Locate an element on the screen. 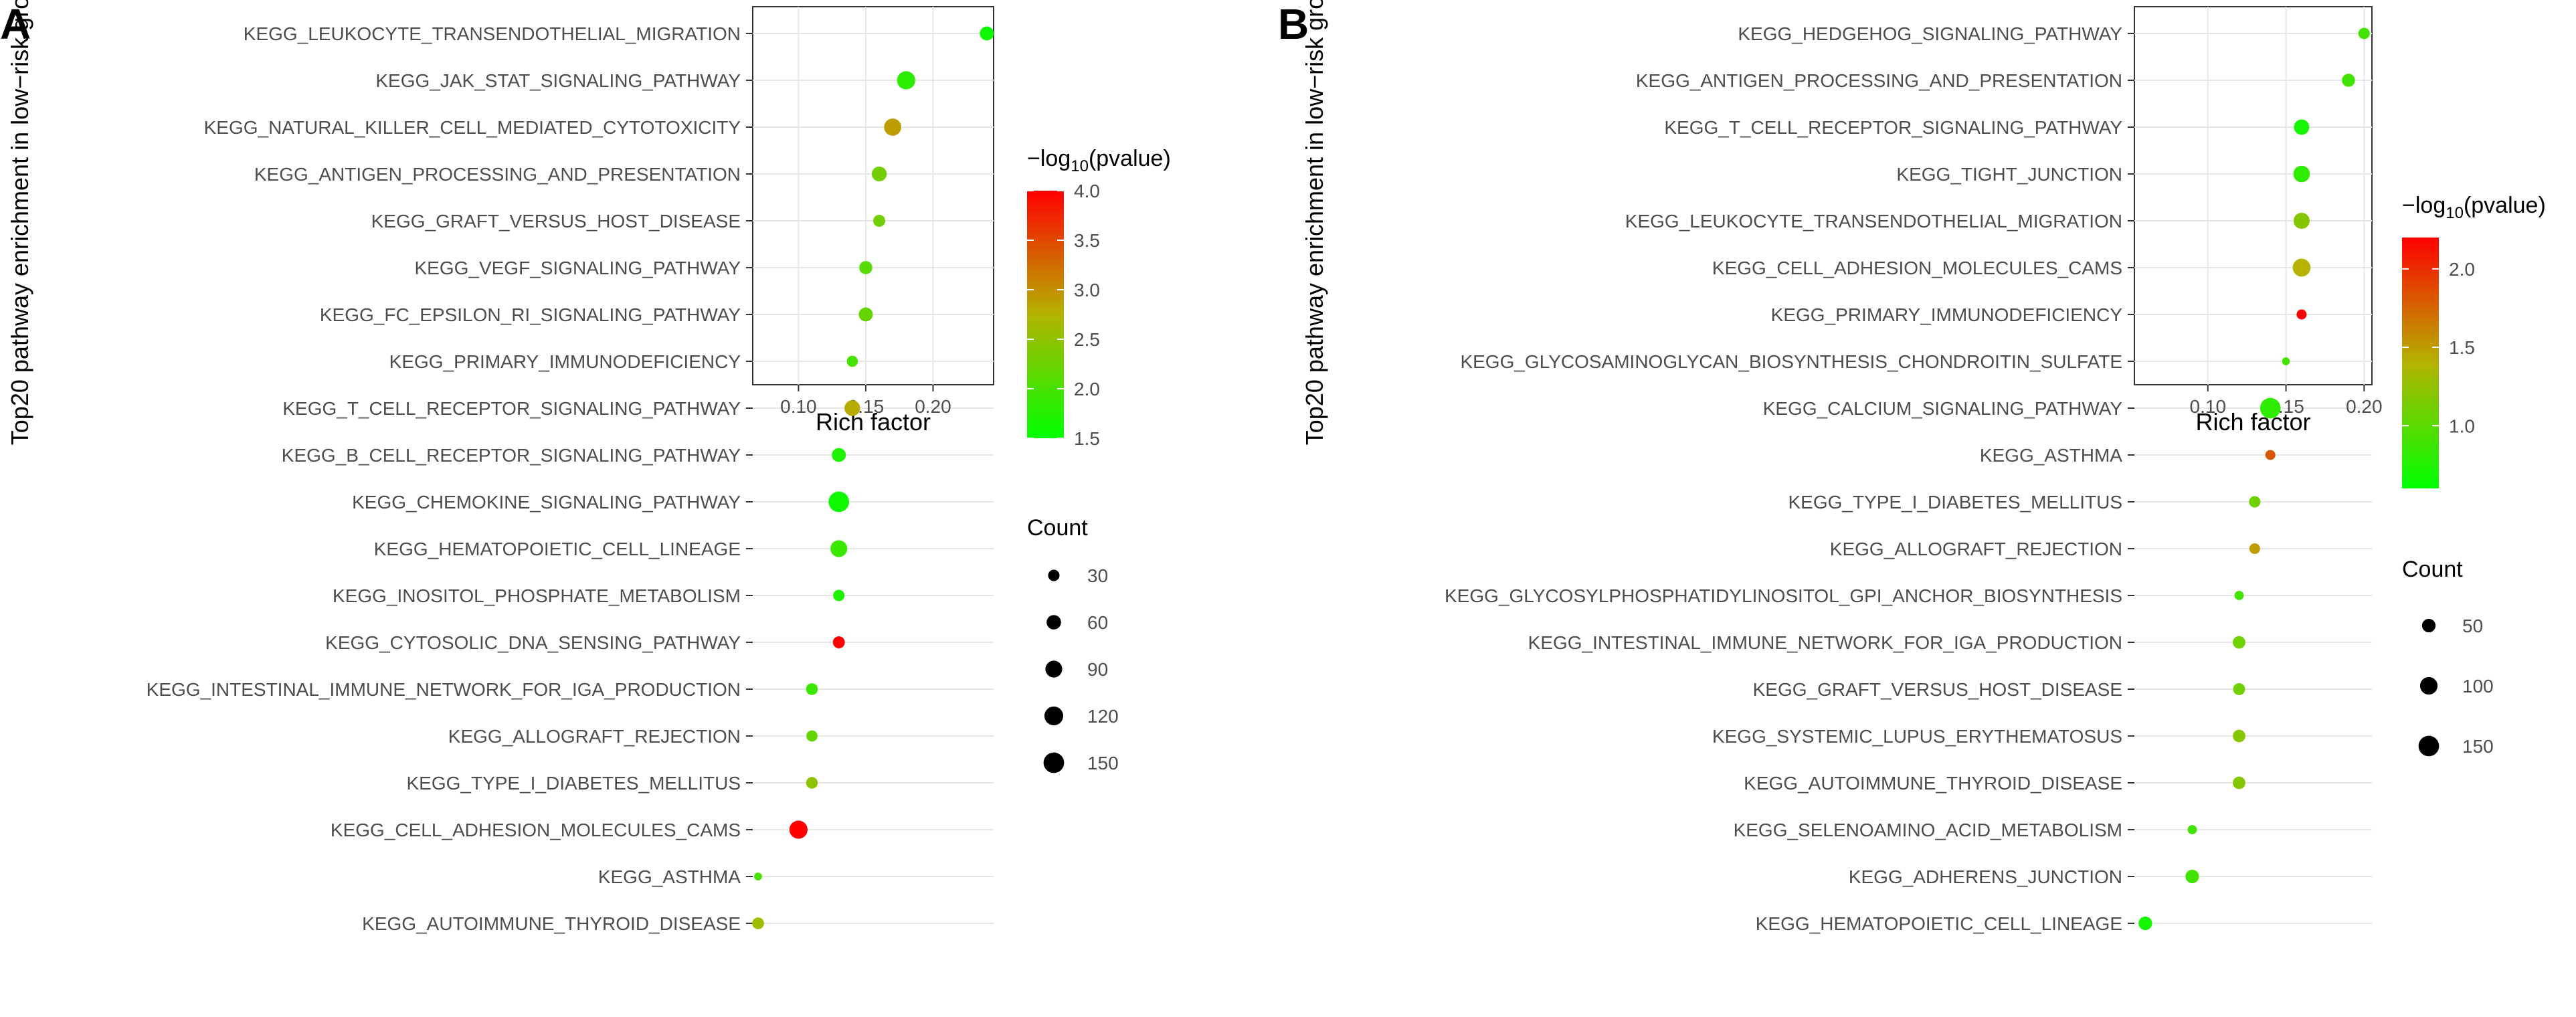  size-legend-label: 90 is located at coordinates (1097, 669).